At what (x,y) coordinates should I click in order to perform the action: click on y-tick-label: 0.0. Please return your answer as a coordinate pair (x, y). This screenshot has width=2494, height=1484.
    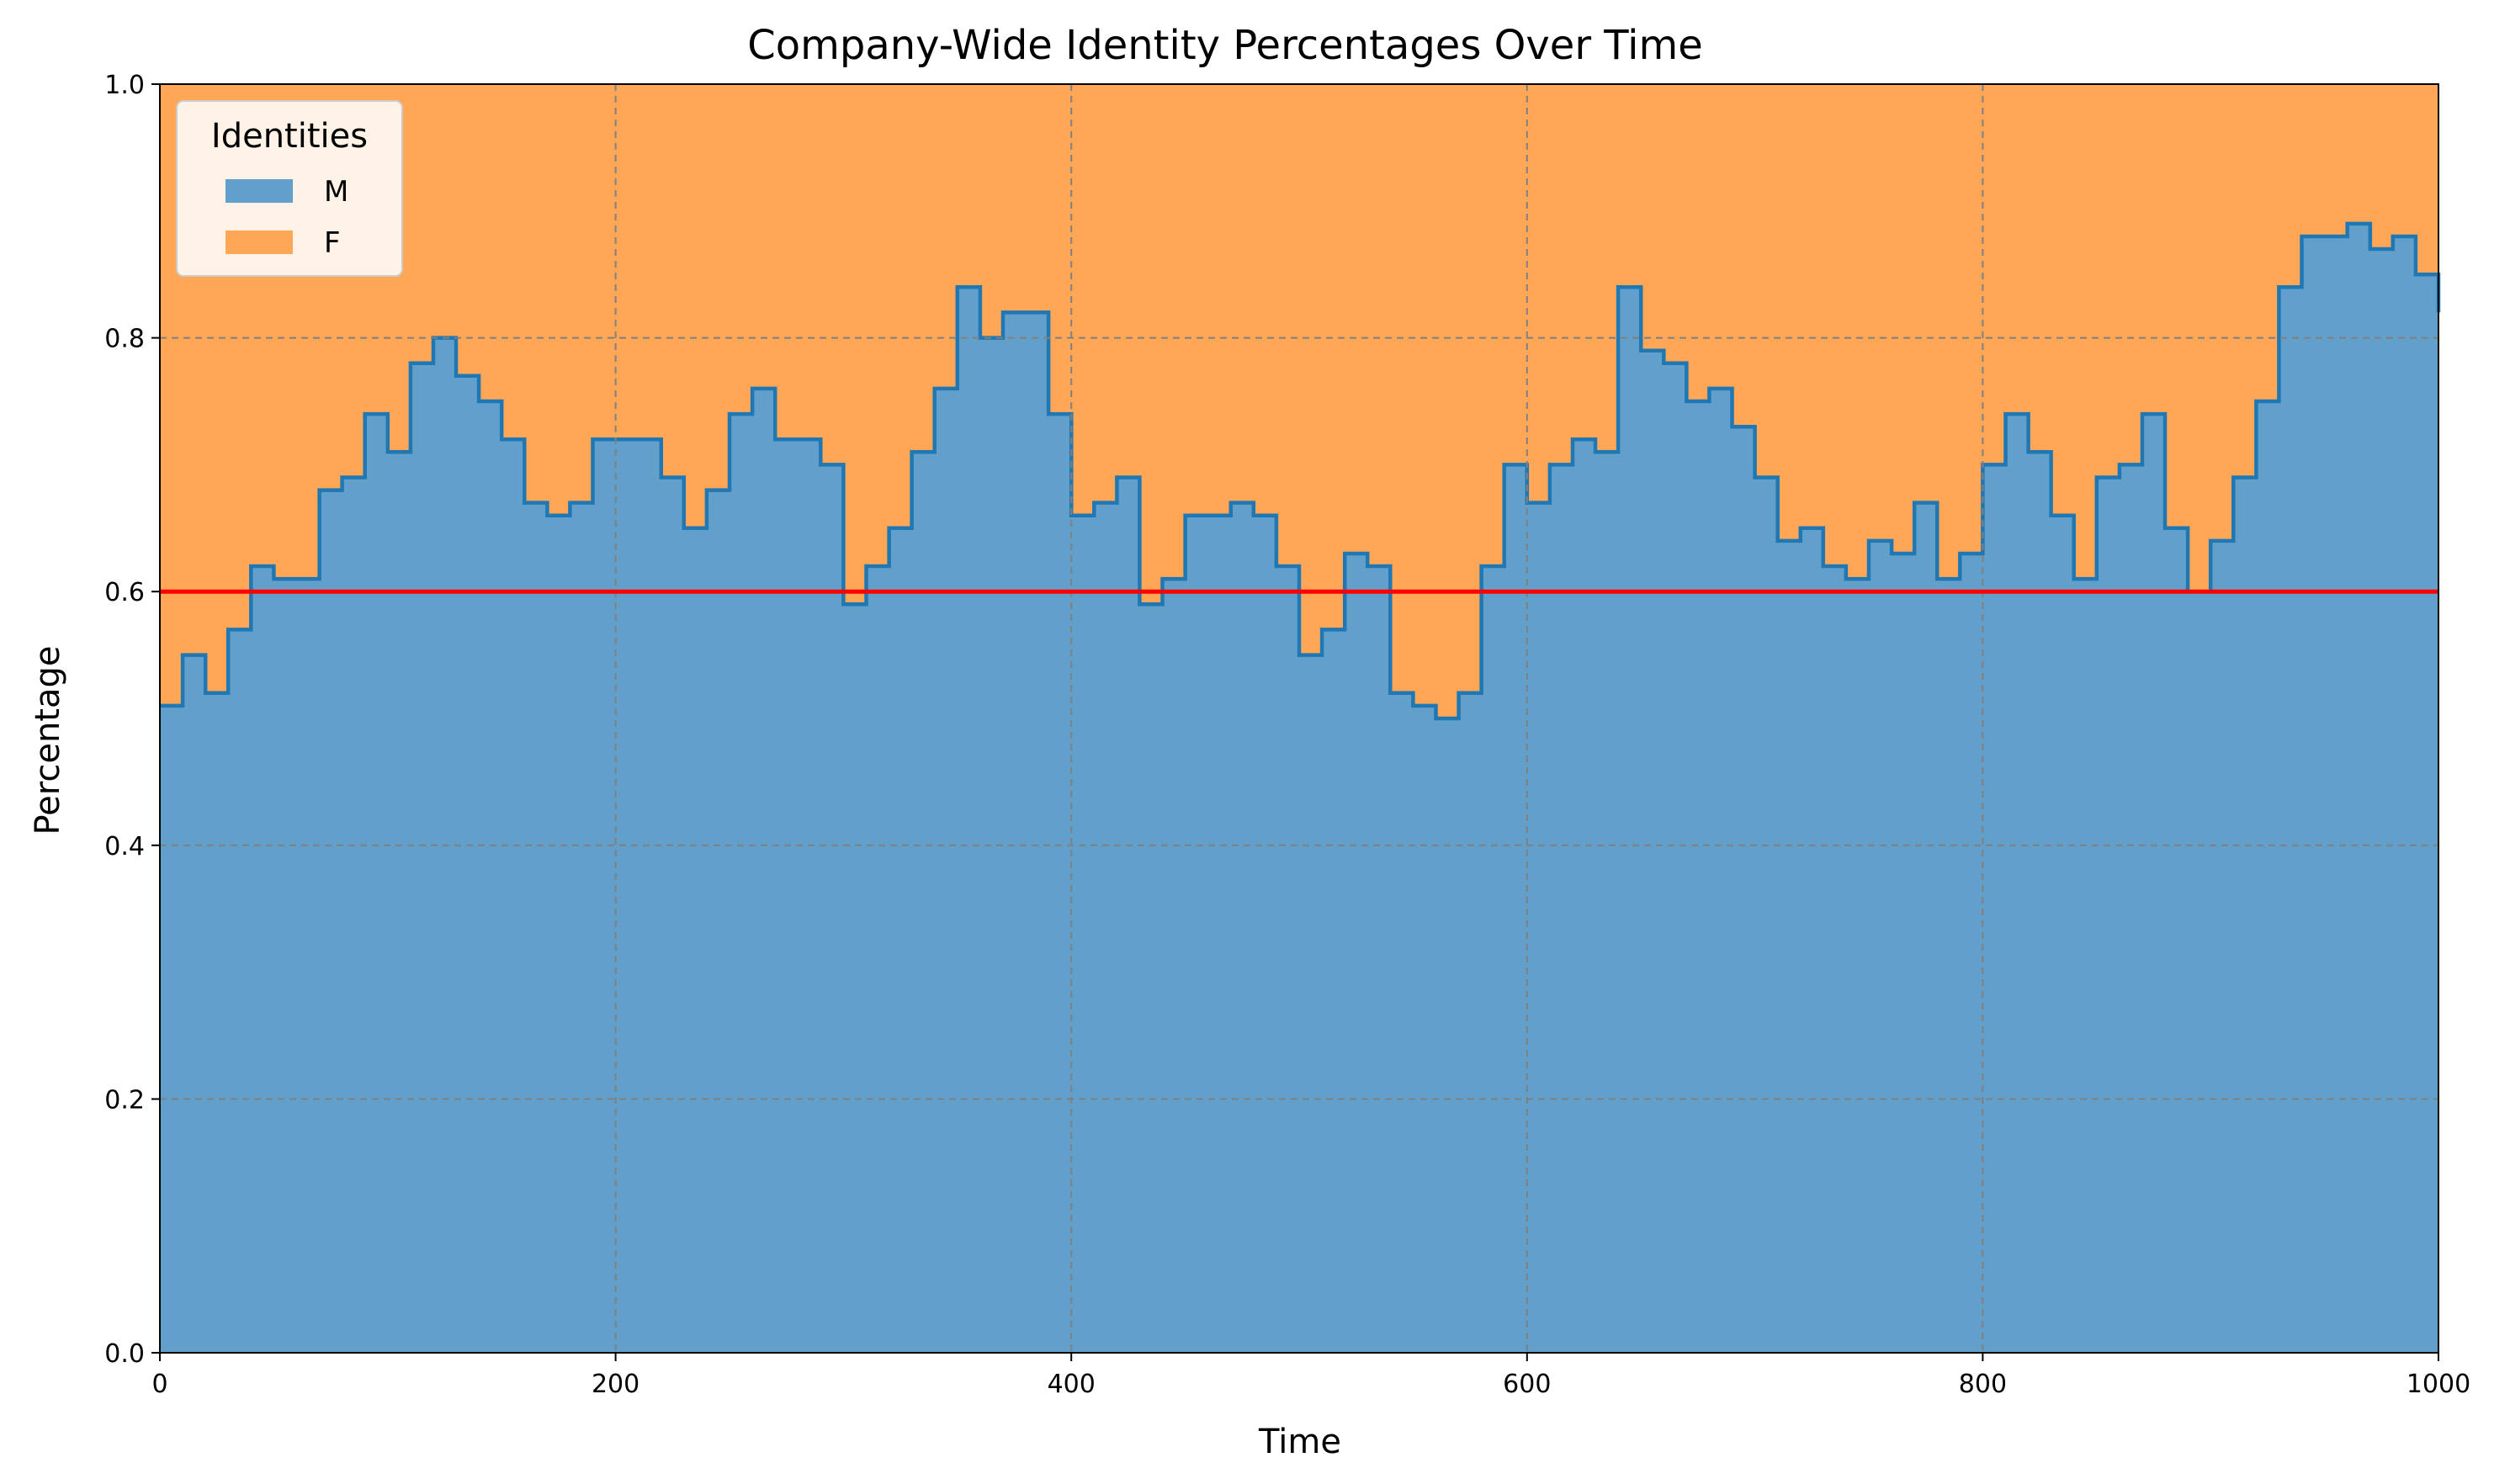
    Looking at the image, I should click on (124, 1354).